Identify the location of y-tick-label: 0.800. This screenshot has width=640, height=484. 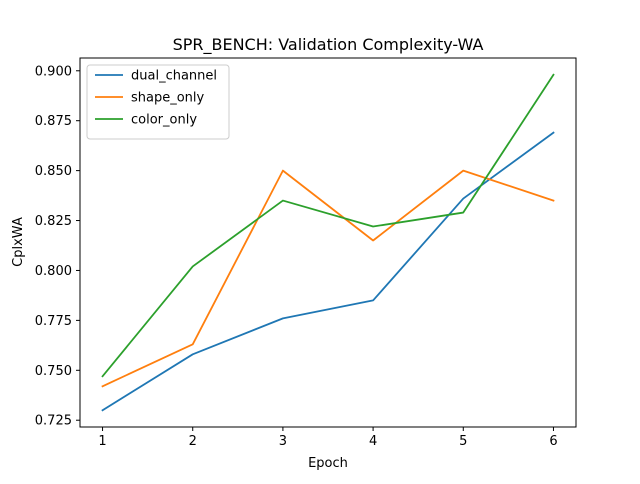
(53, 271).